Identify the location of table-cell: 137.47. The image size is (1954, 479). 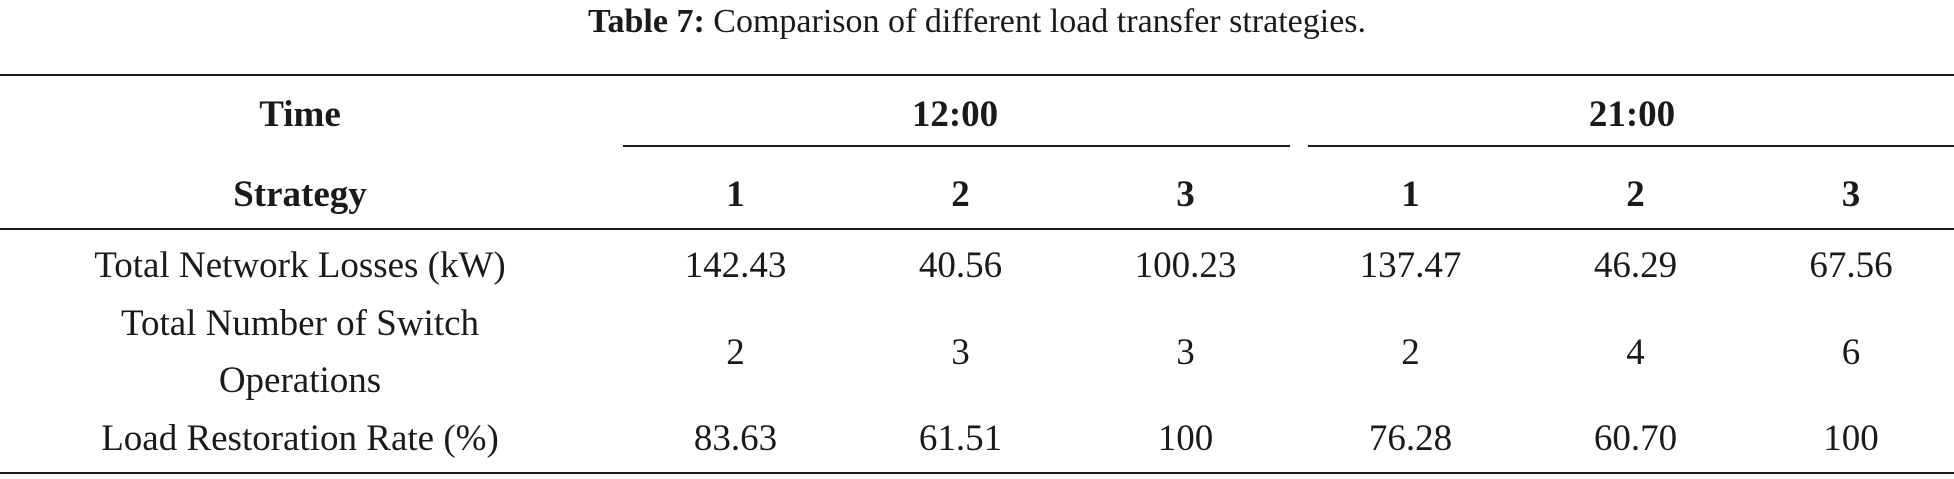
(1410, 265).